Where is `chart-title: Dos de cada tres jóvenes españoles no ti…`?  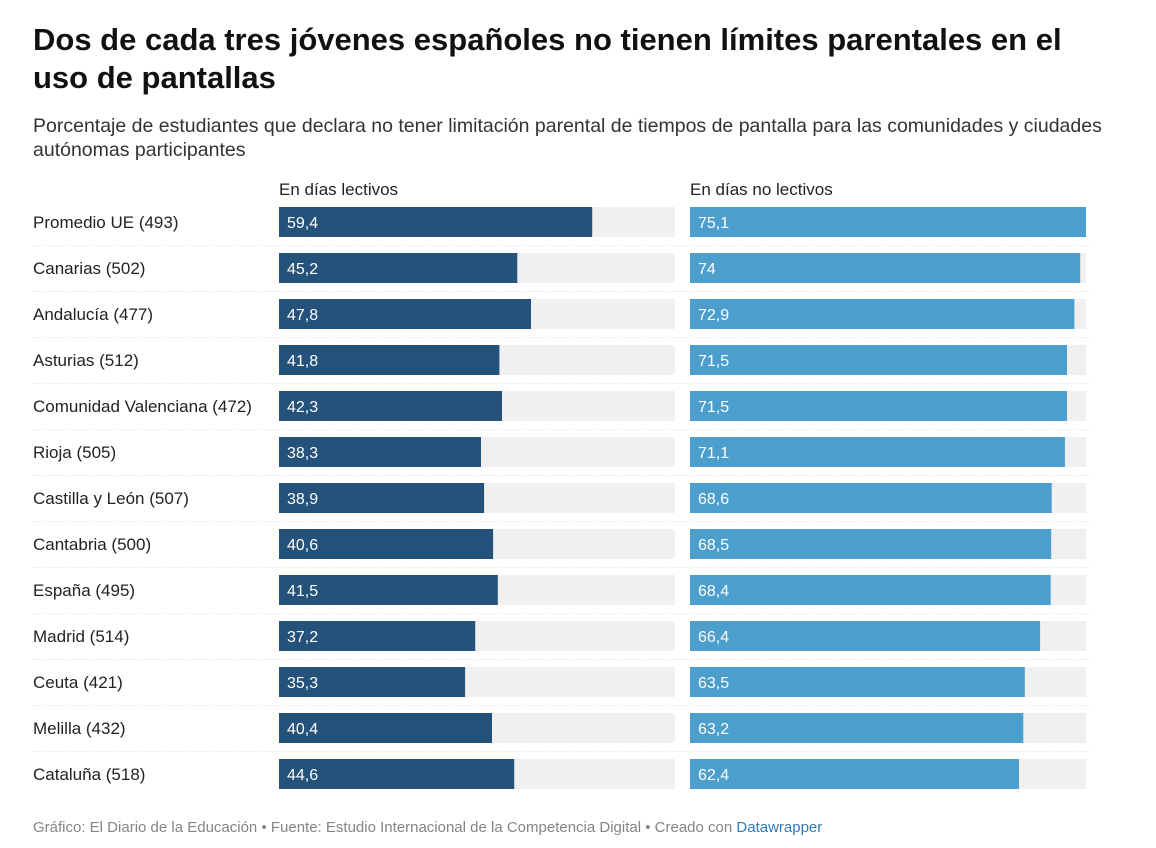
chart-title: Dos de cada tres jóvenes españoles no ti… is located at coordinates (547, 58).